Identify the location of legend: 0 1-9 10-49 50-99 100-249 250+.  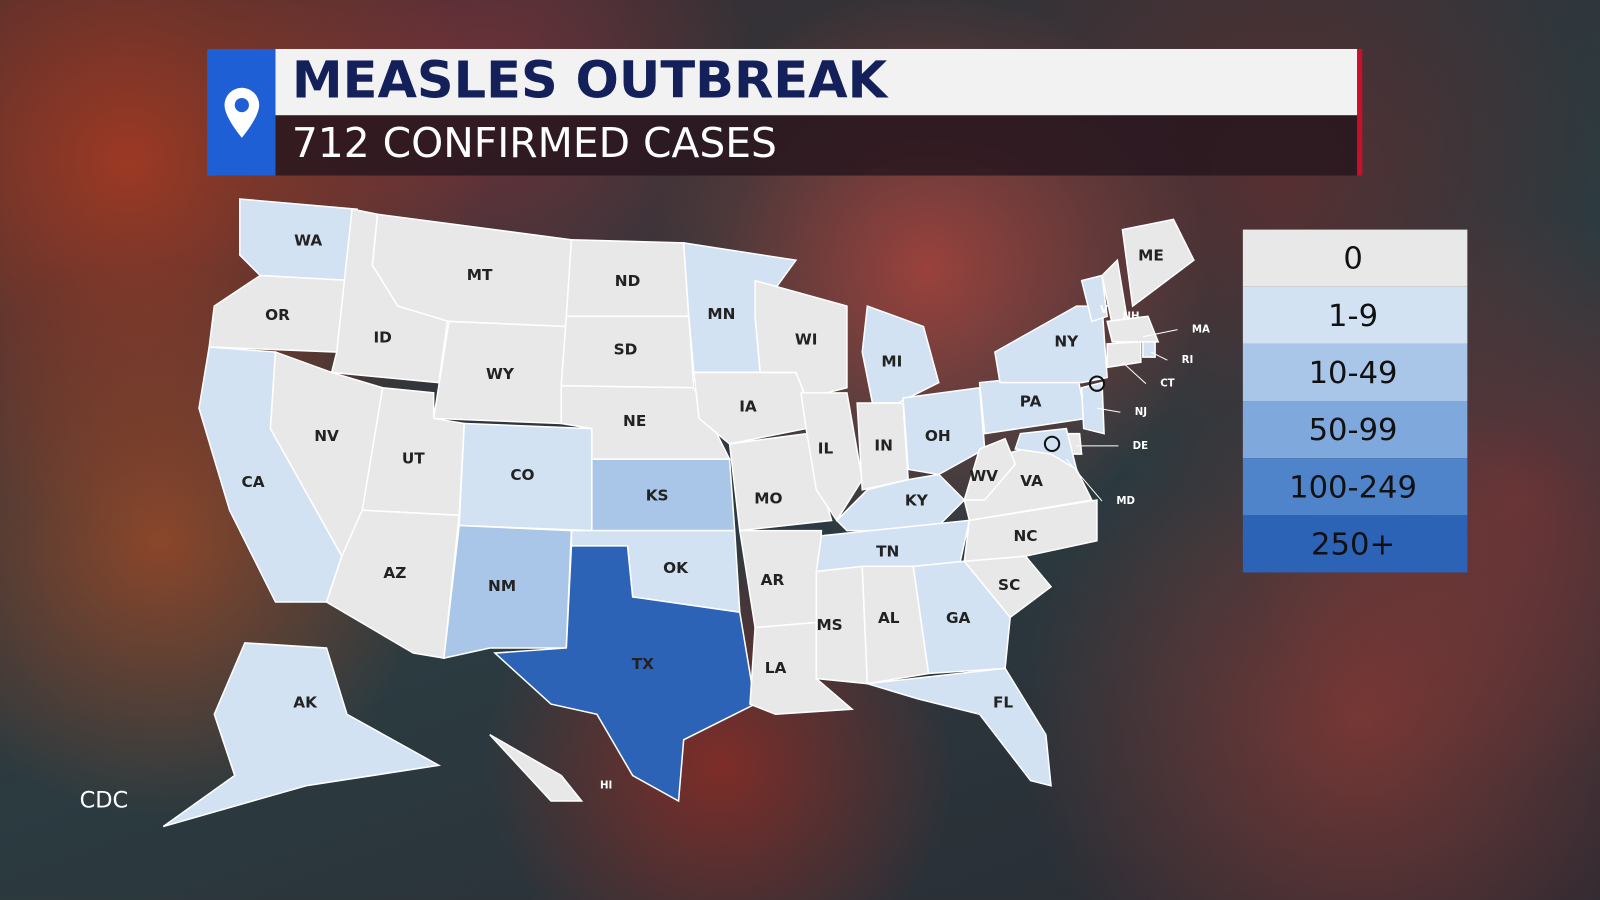
(1355, 401).